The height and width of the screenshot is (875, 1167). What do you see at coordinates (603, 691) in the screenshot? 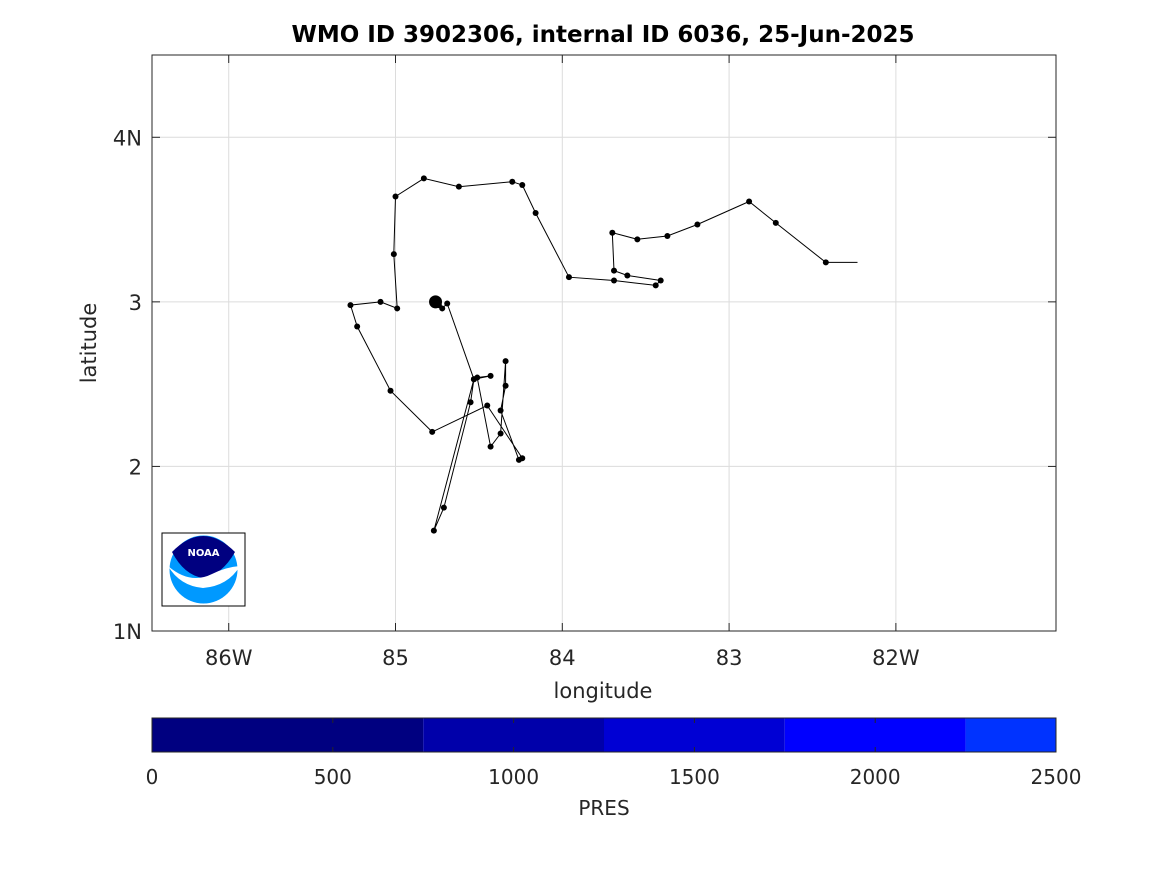
I see `x-axis-label: longitude` at bounding box center [603, 691].